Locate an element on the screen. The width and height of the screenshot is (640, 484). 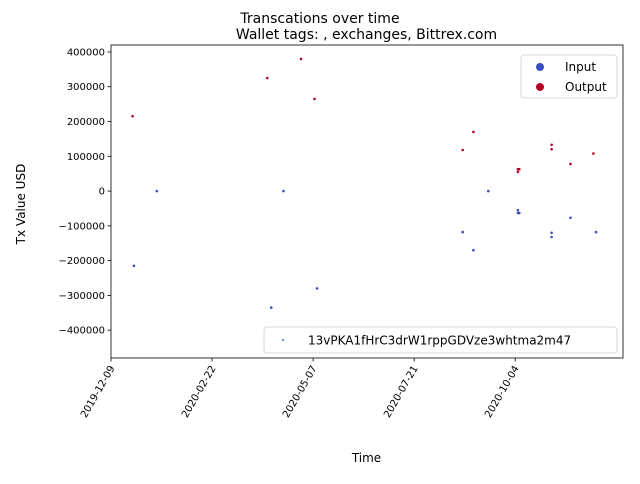
y-tick-label-6: 200000 is located at coordinates (86, 122).